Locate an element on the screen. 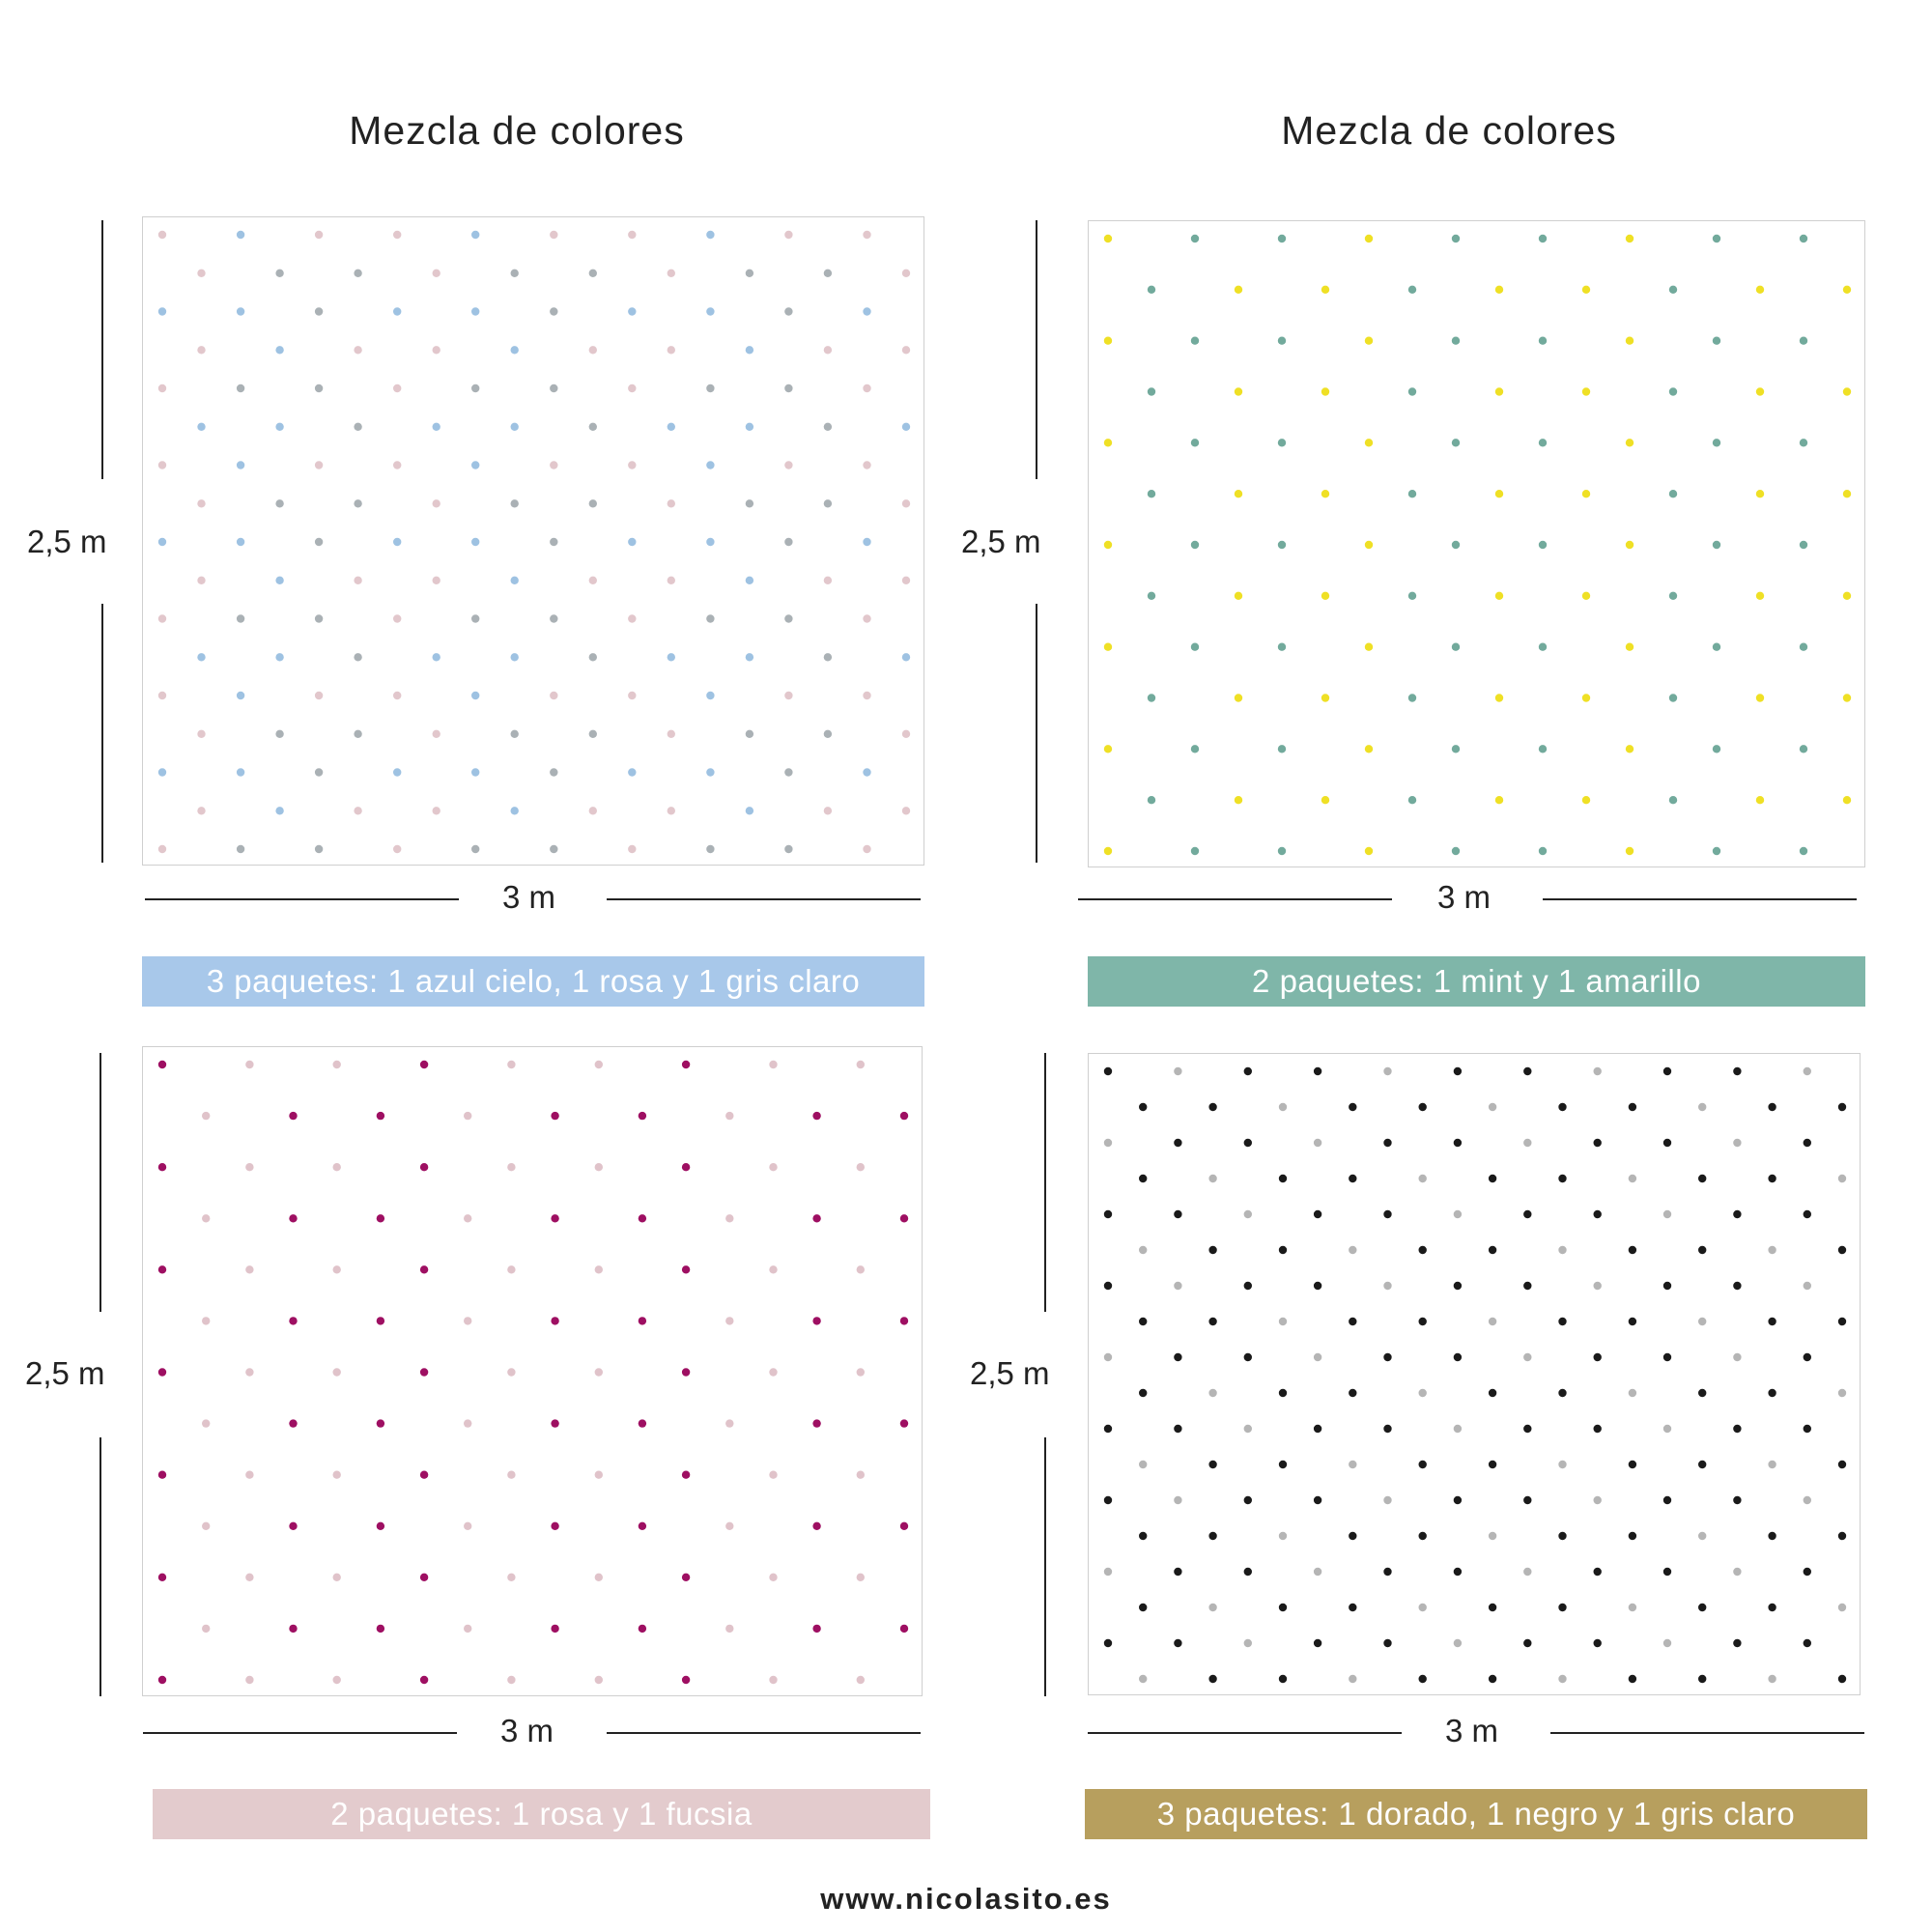 This screenshot has height=1932, width=1932. height-label-3: 2,5 m is located at coordinates (65, 1373).